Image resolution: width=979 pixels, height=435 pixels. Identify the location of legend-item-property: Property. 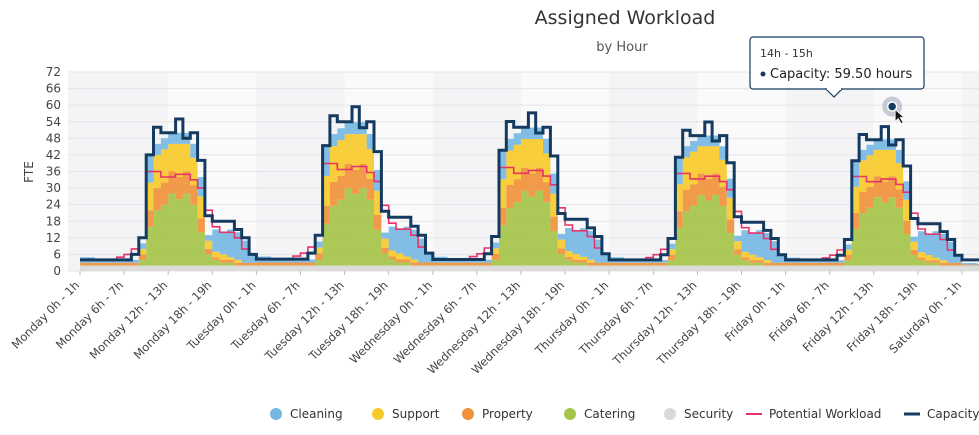
(497, 414).